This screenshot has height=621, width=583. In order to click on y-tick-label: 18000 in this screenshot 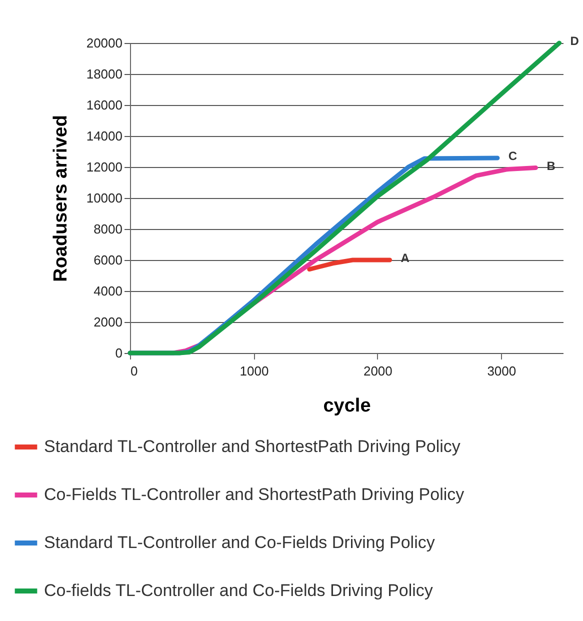, I will do `click(104, 74)`.